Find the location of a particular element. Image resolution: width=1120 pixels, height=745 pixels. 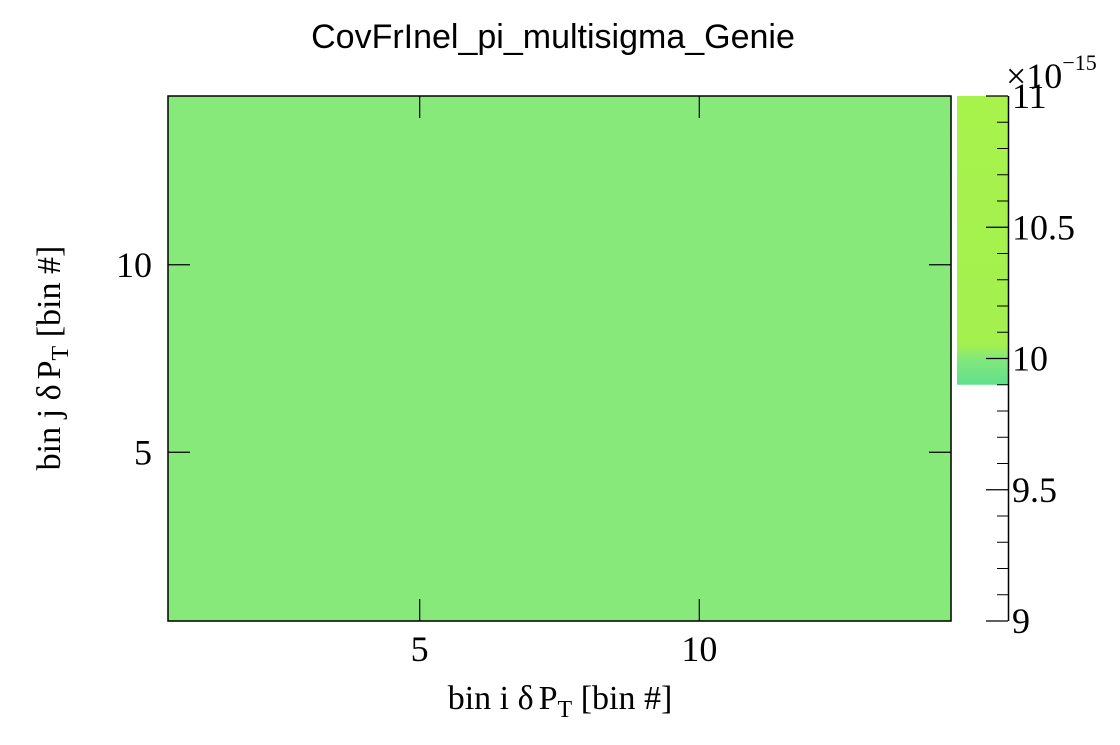

x-tick-label: 5 is located at coordinates (420, 649).